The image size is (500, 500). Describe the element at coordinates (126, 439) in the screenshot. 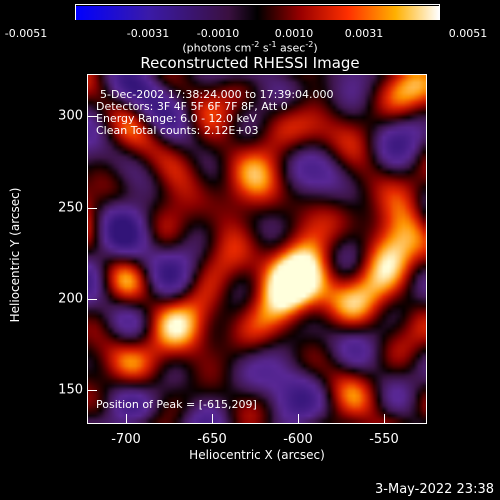

I see `x-tick-label: -700` at that location.